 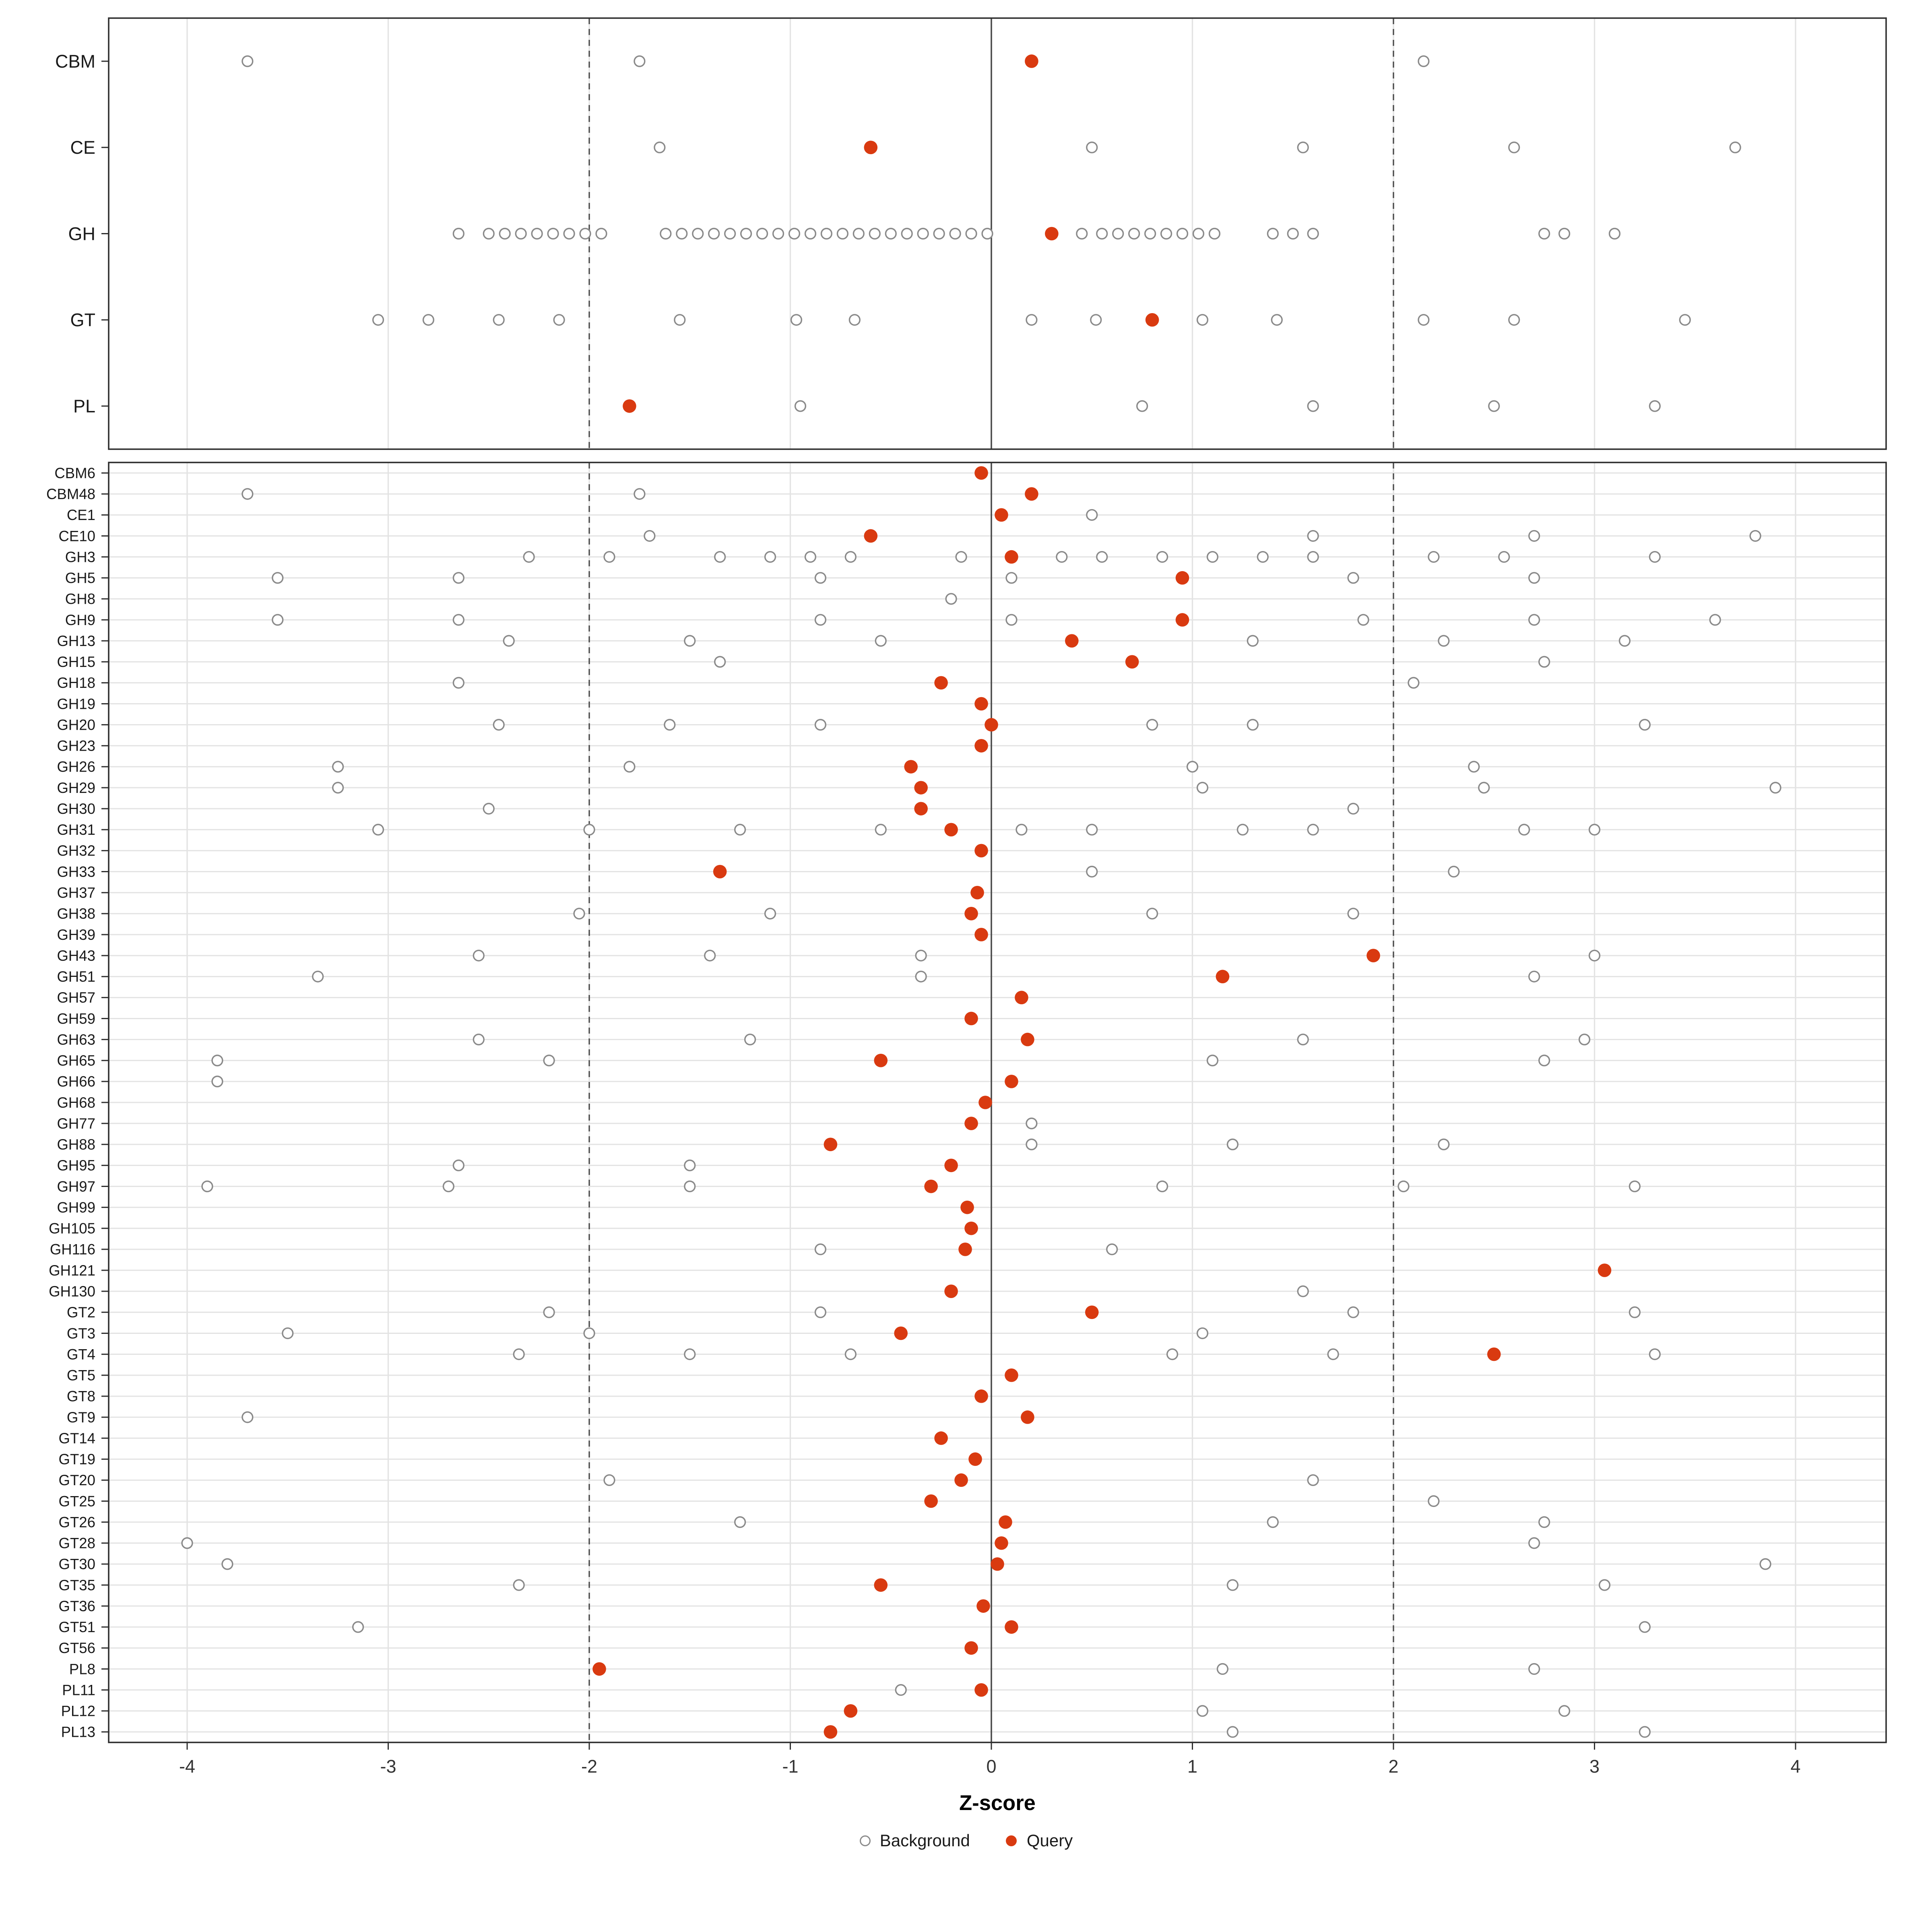 I want to click on row-label: GH, so click(x=82, y=233).